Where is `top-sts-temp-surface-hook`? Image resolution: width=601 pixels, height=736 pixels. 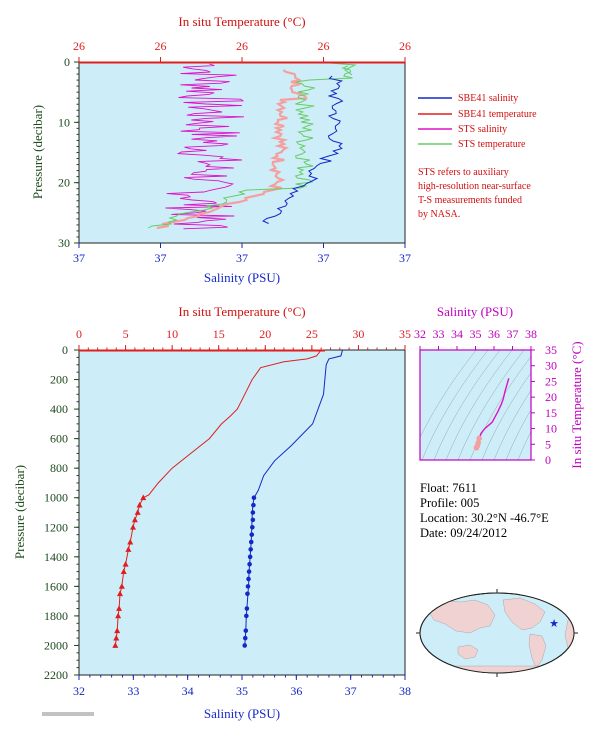
top-sts-temp-surface-hook is located at coordinates (343, 69).